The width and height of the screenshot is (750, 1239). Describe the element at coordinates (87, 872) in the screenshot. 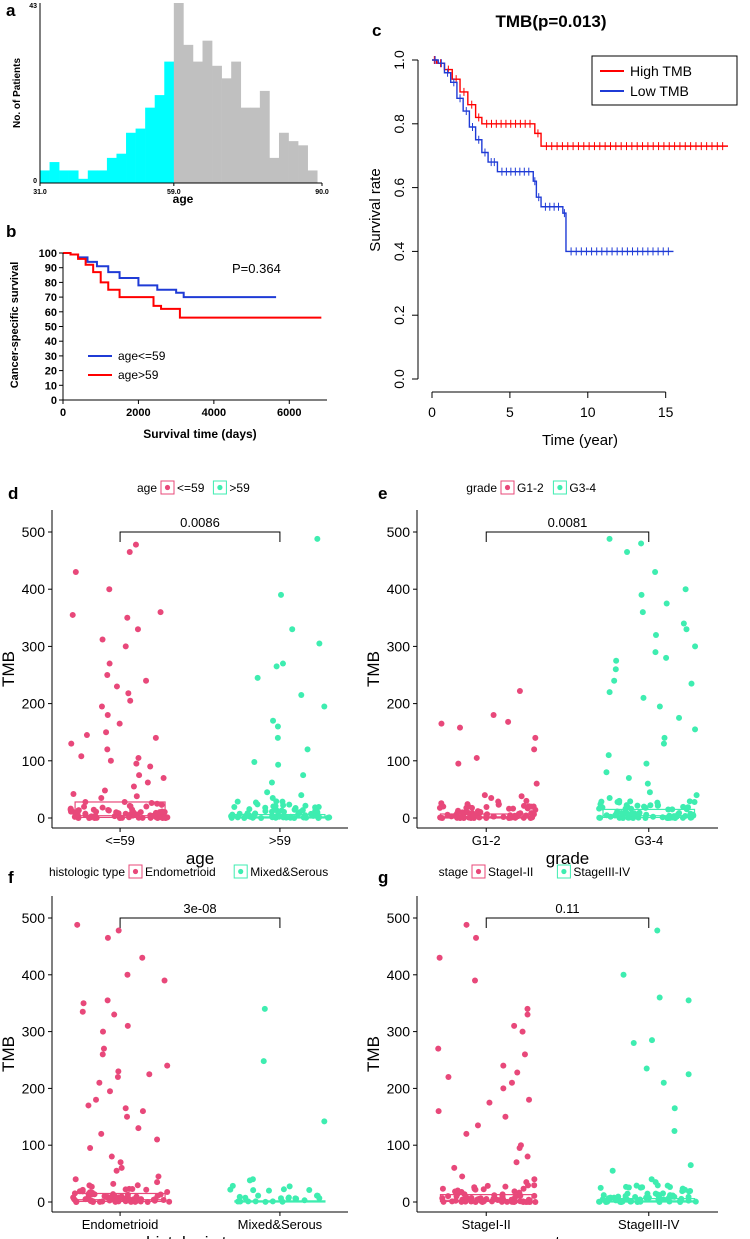

I see `legend-title: histologic type` at that location.